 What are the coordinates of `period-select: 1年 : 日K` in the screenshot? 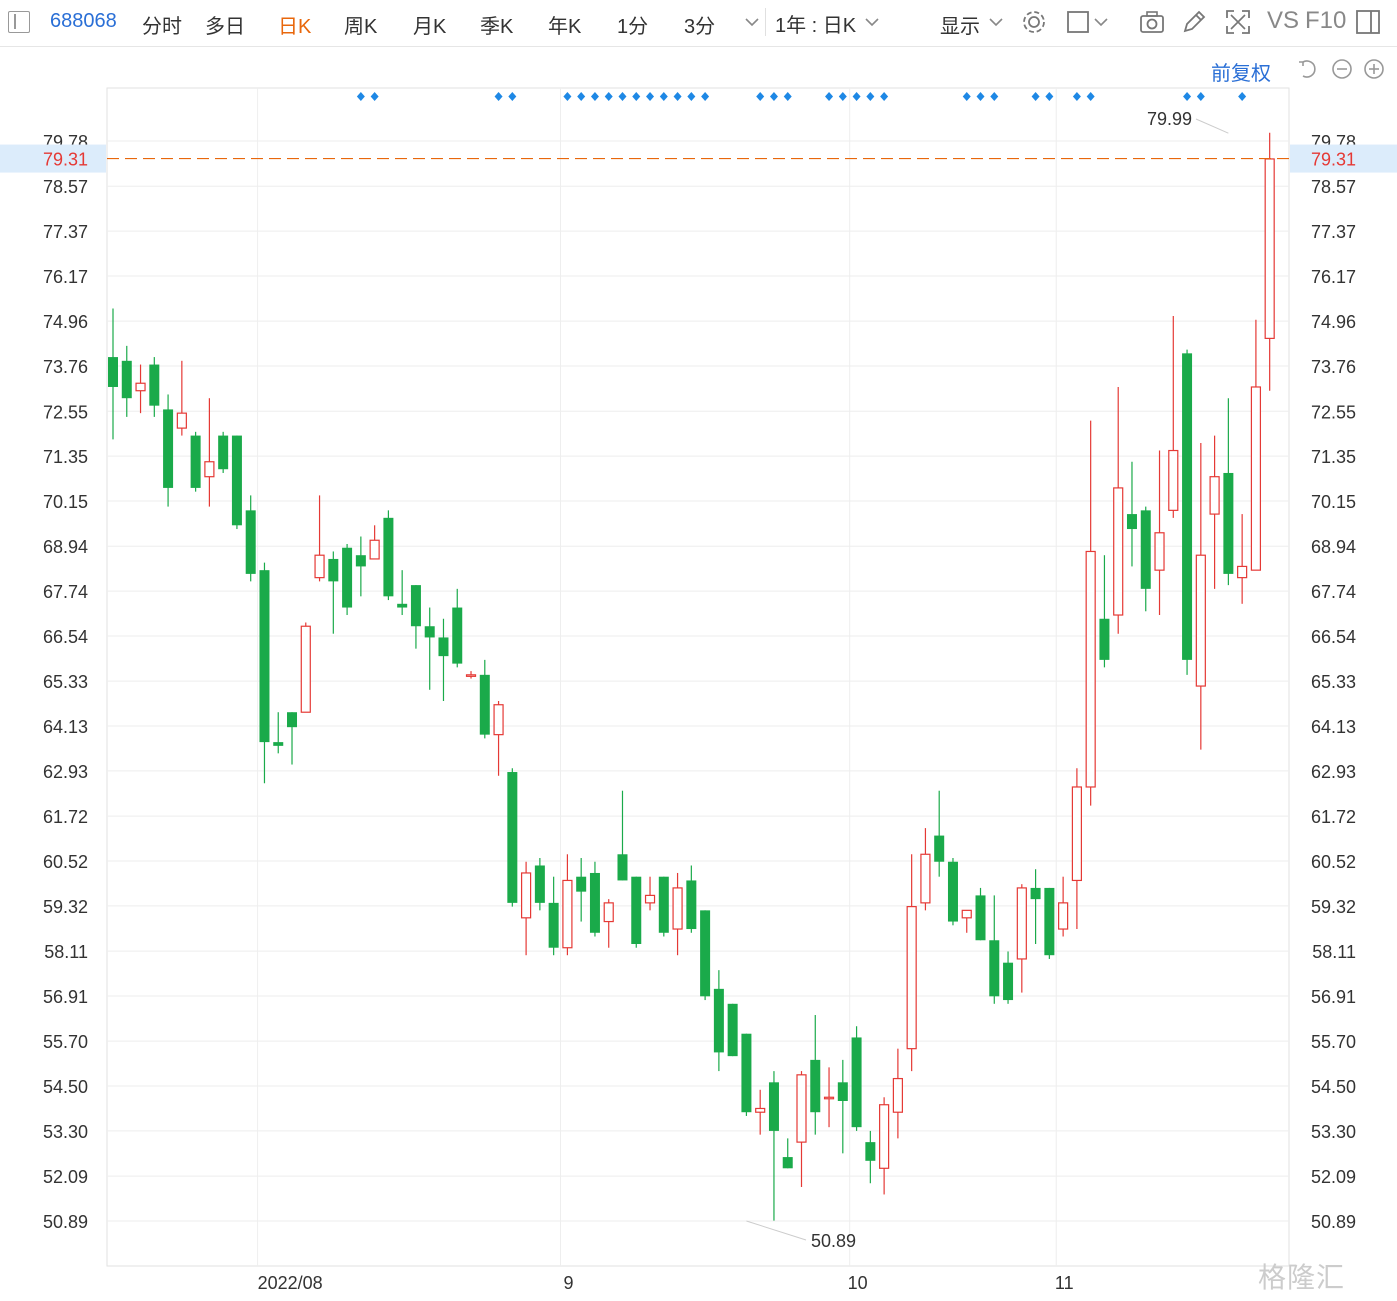 It's located at (816, 26).